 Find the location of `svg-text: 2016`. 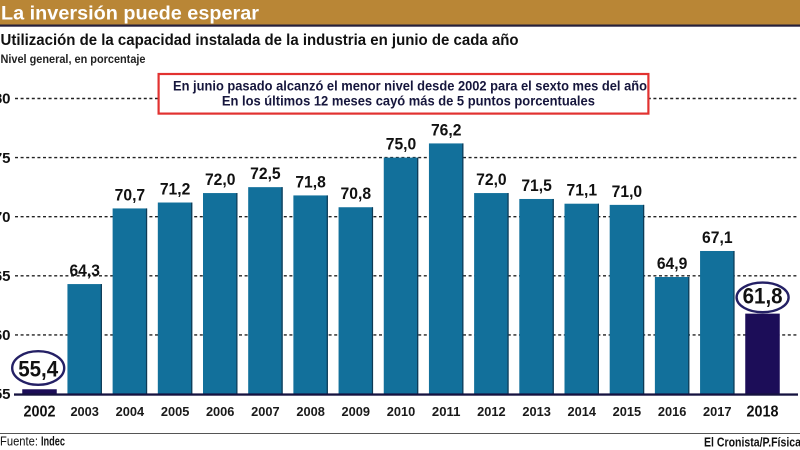

svg-text: 2016 is located at coordinates (672, 411).